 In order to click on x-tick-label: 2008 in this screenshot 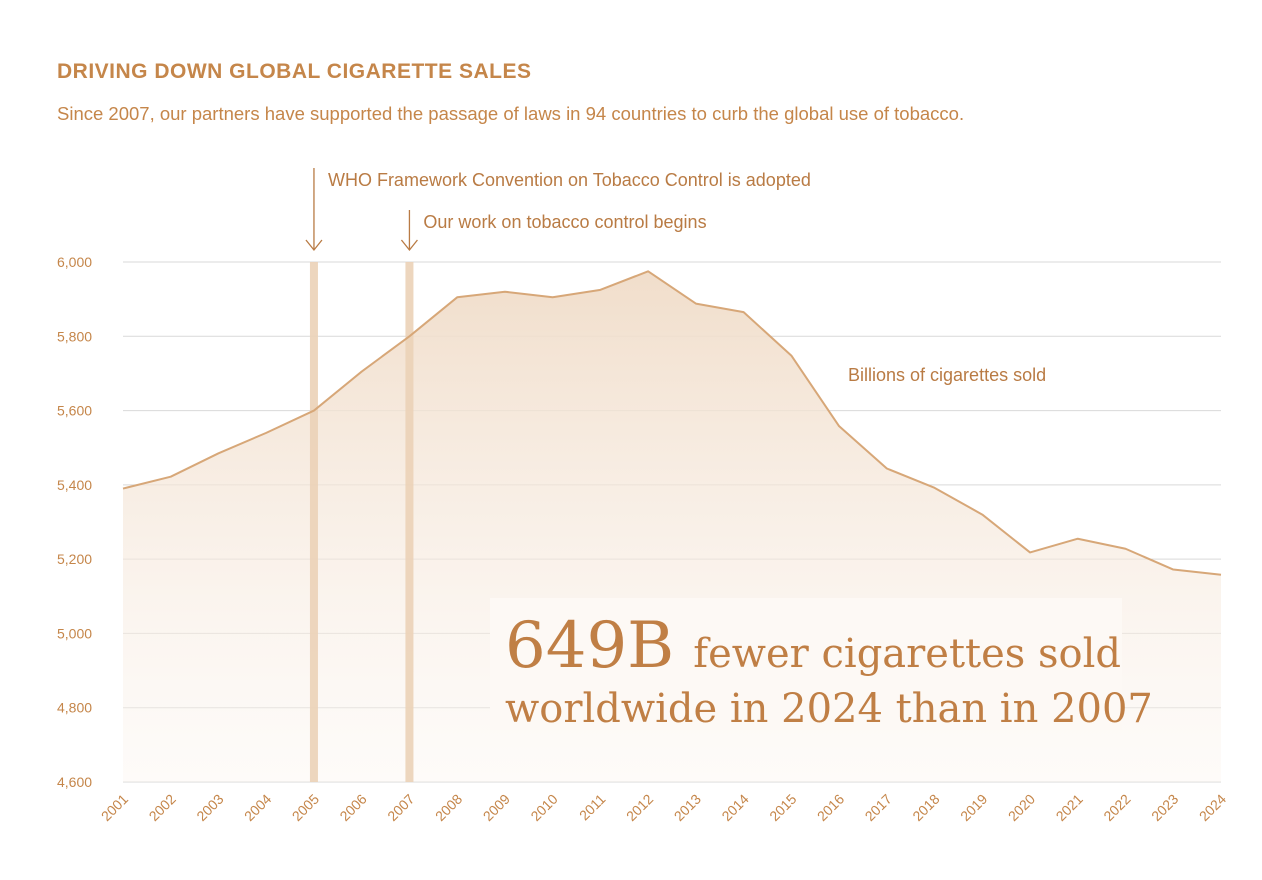, I will do `click(448, 807)`.